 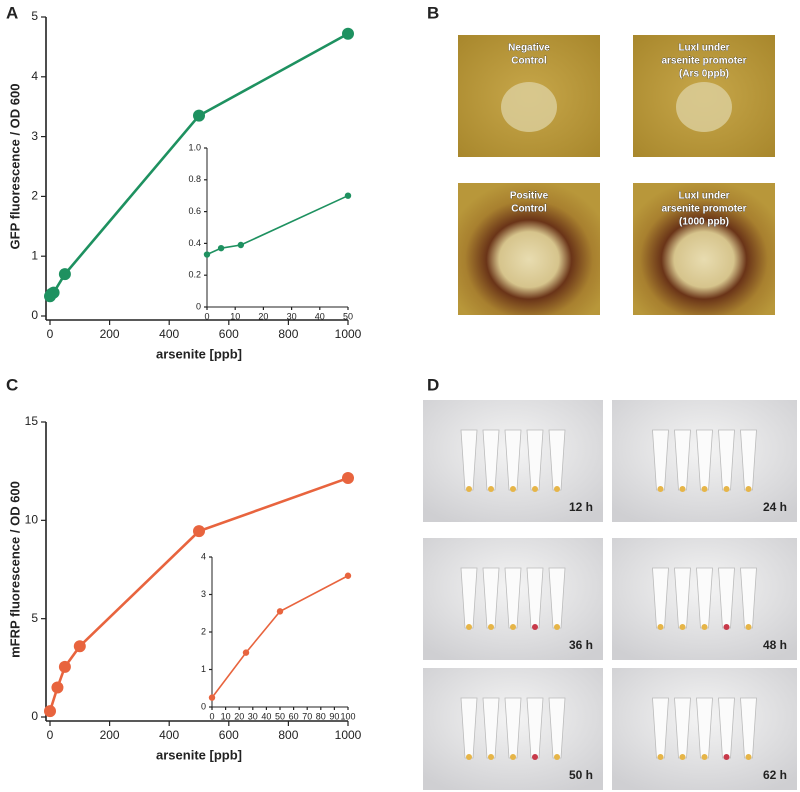 I want to click on time-label: 50 h, so click(x=581, y=775).